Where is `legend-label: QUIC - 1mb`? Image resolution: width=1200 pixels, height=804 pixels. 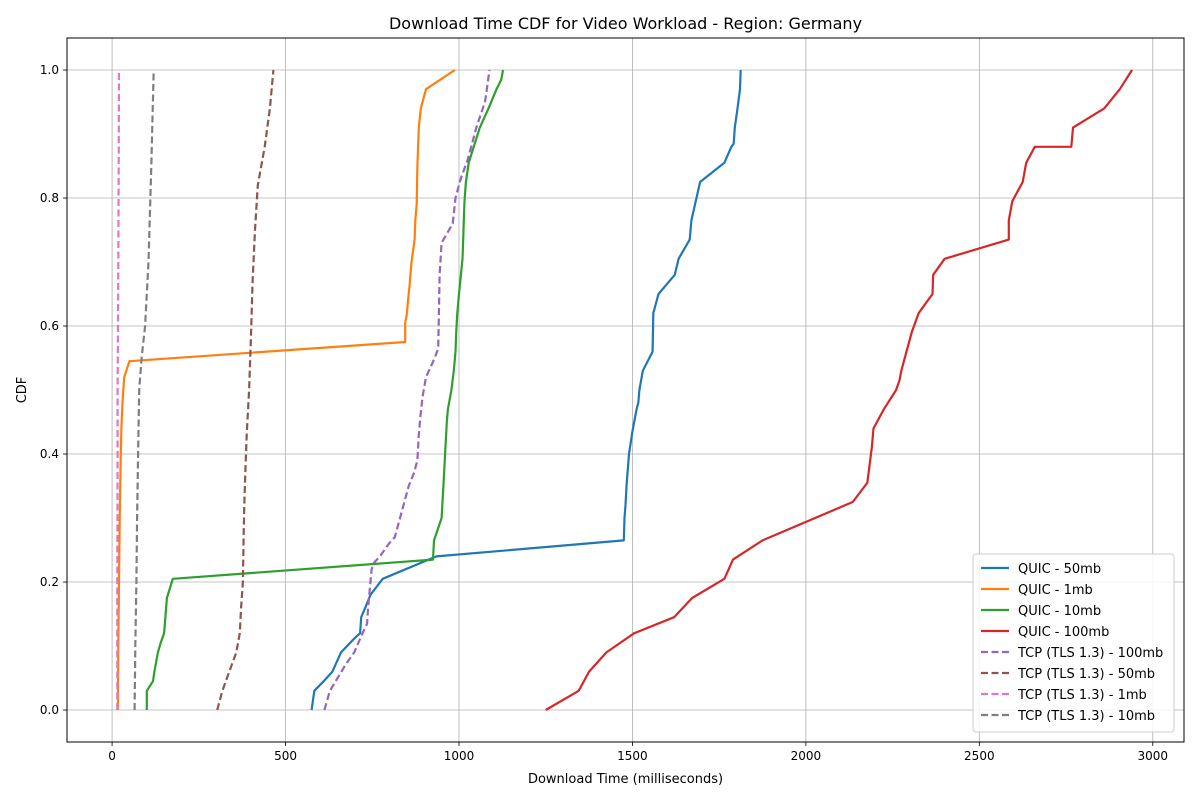
legend-label: QUIC - 1mb is located at coordinates (1055, 590).